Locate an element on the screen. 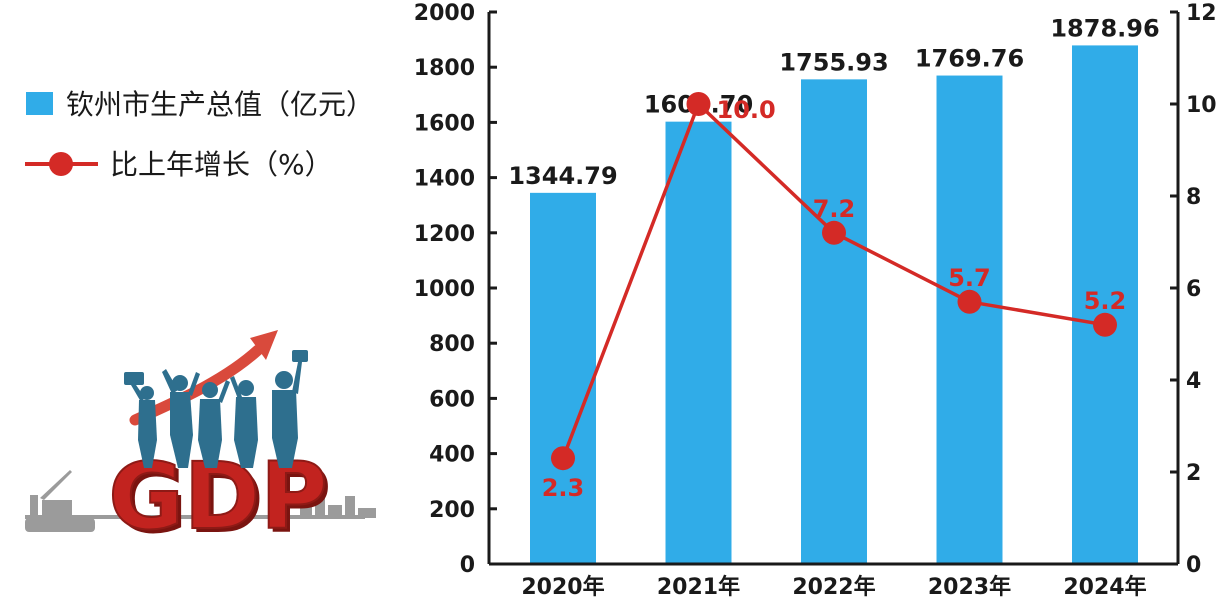  left-tick-label: 800 is located at coordinates (452, 344).